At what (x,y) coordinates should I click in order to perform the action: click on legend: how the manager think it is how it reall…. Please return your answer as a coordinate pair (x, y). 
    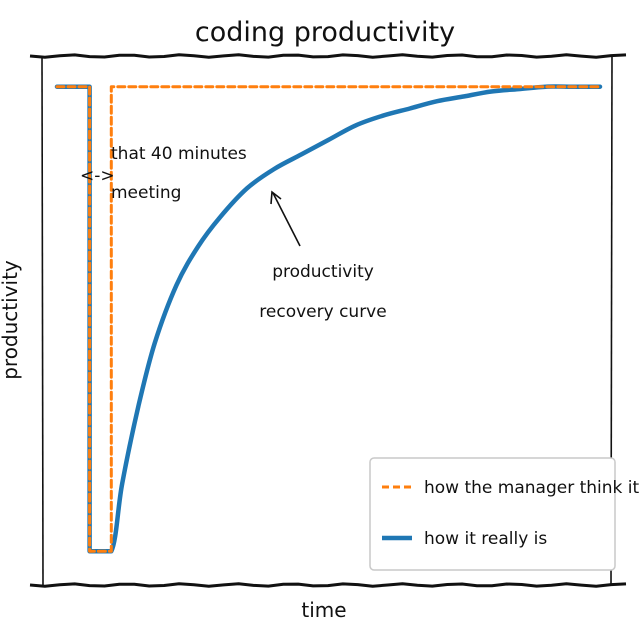
    Looking at the image, I should click on (504, 514).